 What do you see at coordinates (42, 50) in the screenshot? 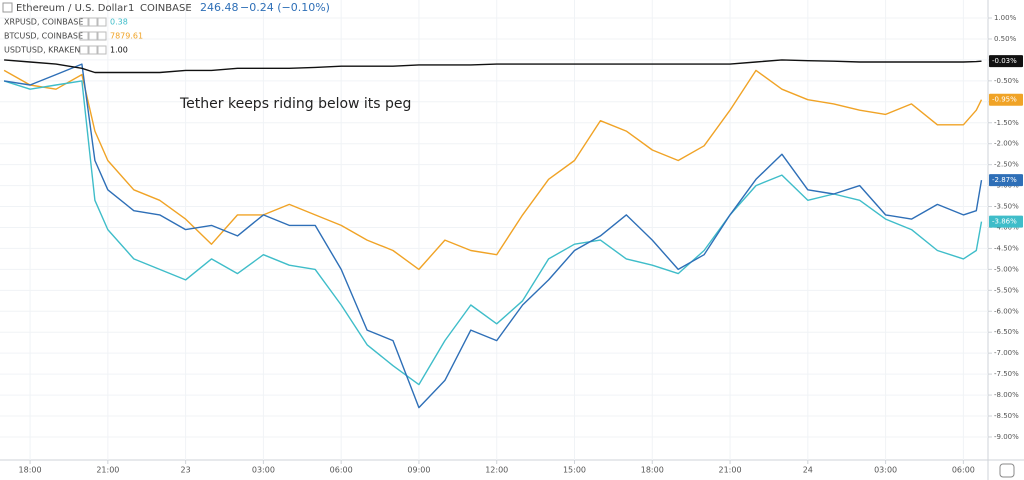
I see `legend-name: USDTUSD, KRAKEN` at bounding box center [42, 50].